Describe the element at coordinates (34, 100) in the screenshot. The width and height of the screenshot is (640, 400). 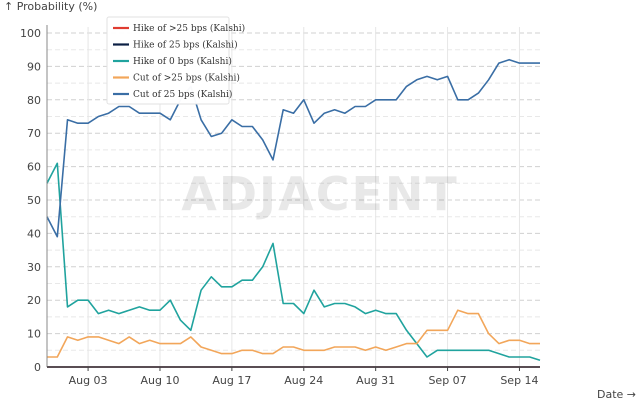
I see `y-tick-label: 80` at that location.